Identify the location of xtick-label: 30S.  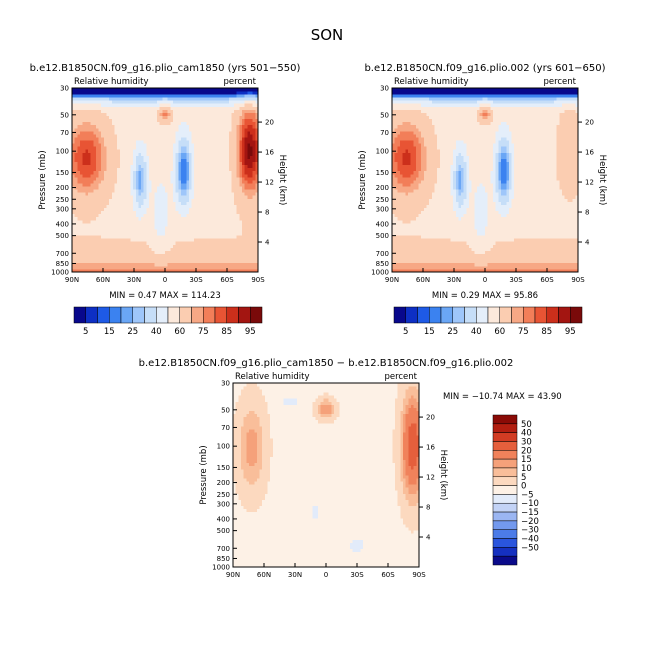
(196, 280).